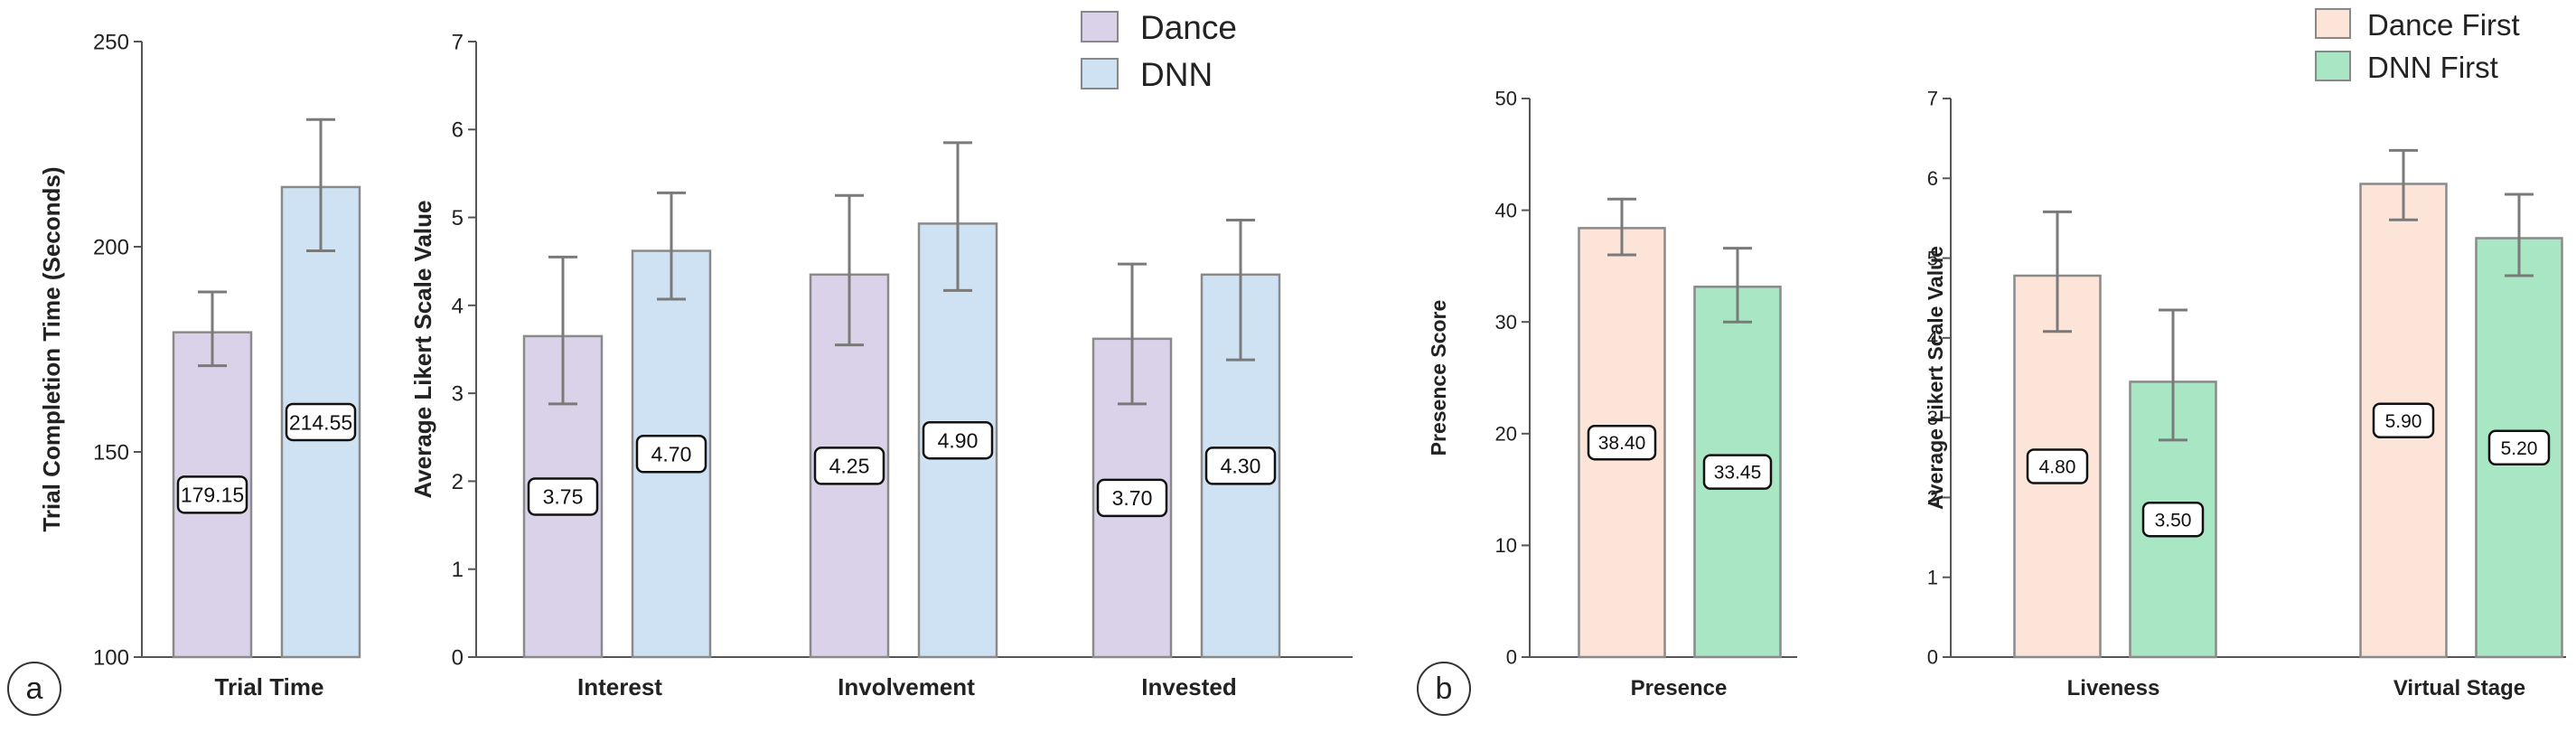 This screenshot has width=2576, height=733. I want to click on legend-swatch-dance-first, so click(2333, 23).